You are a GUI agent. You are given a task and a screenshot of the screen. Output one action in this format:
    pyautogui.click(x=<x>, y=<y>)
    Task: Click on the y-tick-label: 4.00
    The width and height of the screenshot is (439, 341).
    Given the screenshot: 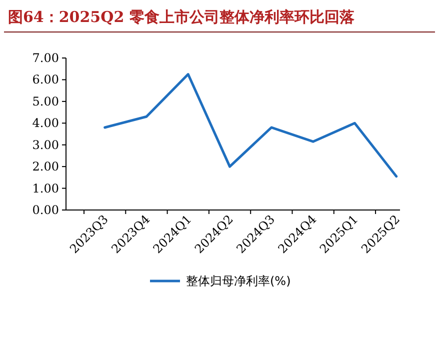 What is the action you would take?
    pyautogui.click(x=45, y=123)
    